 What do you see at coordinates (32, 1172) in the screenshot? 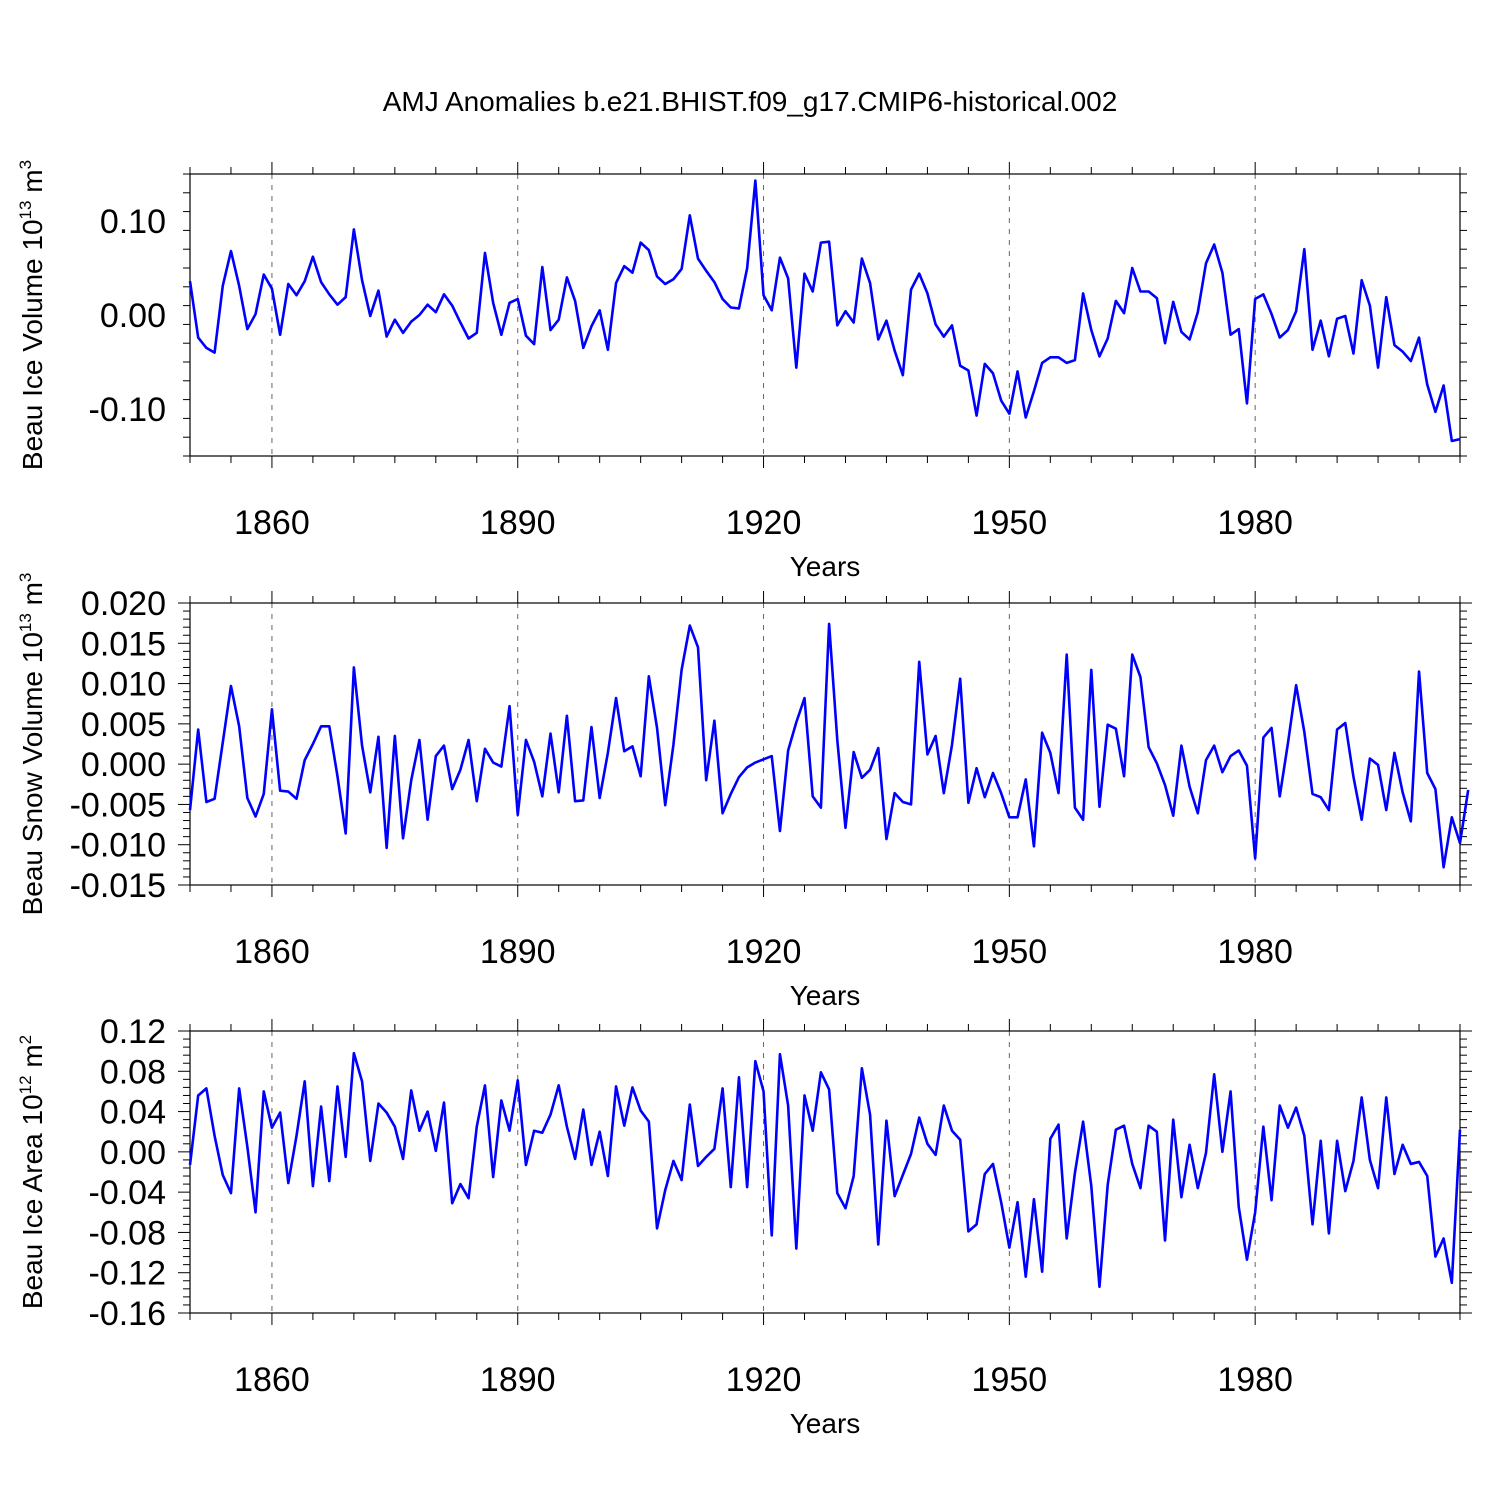
I see `y-axis-label: Beau Ice Area 1012 m2` at bounding box center [32, 1172].